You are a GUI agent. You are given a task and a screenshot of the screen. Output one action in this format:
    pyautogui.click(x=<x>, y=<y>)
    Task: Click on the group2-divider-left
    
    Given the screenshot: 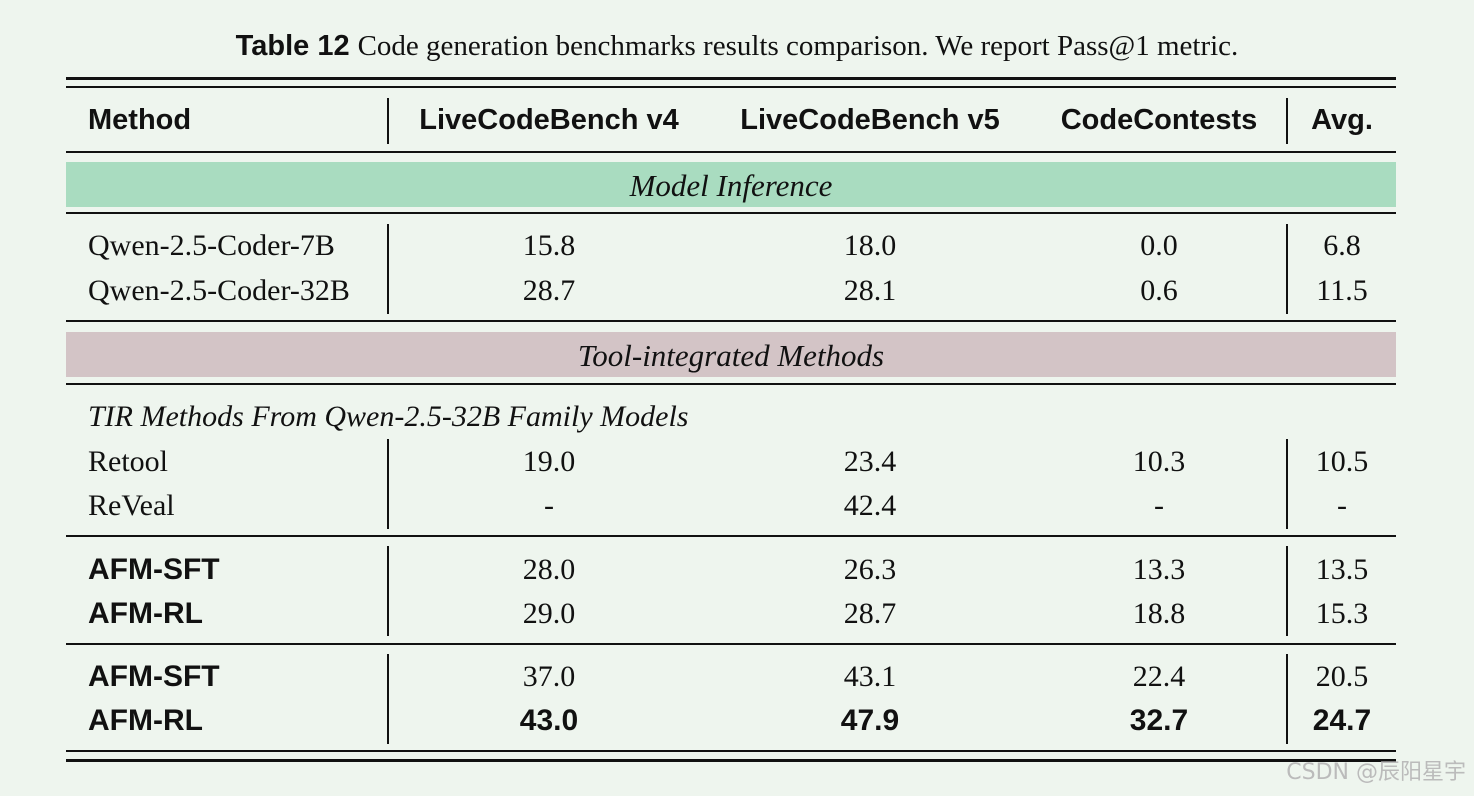 What is the action you would take?
    pyautogui.click(x=388, y=484)
    